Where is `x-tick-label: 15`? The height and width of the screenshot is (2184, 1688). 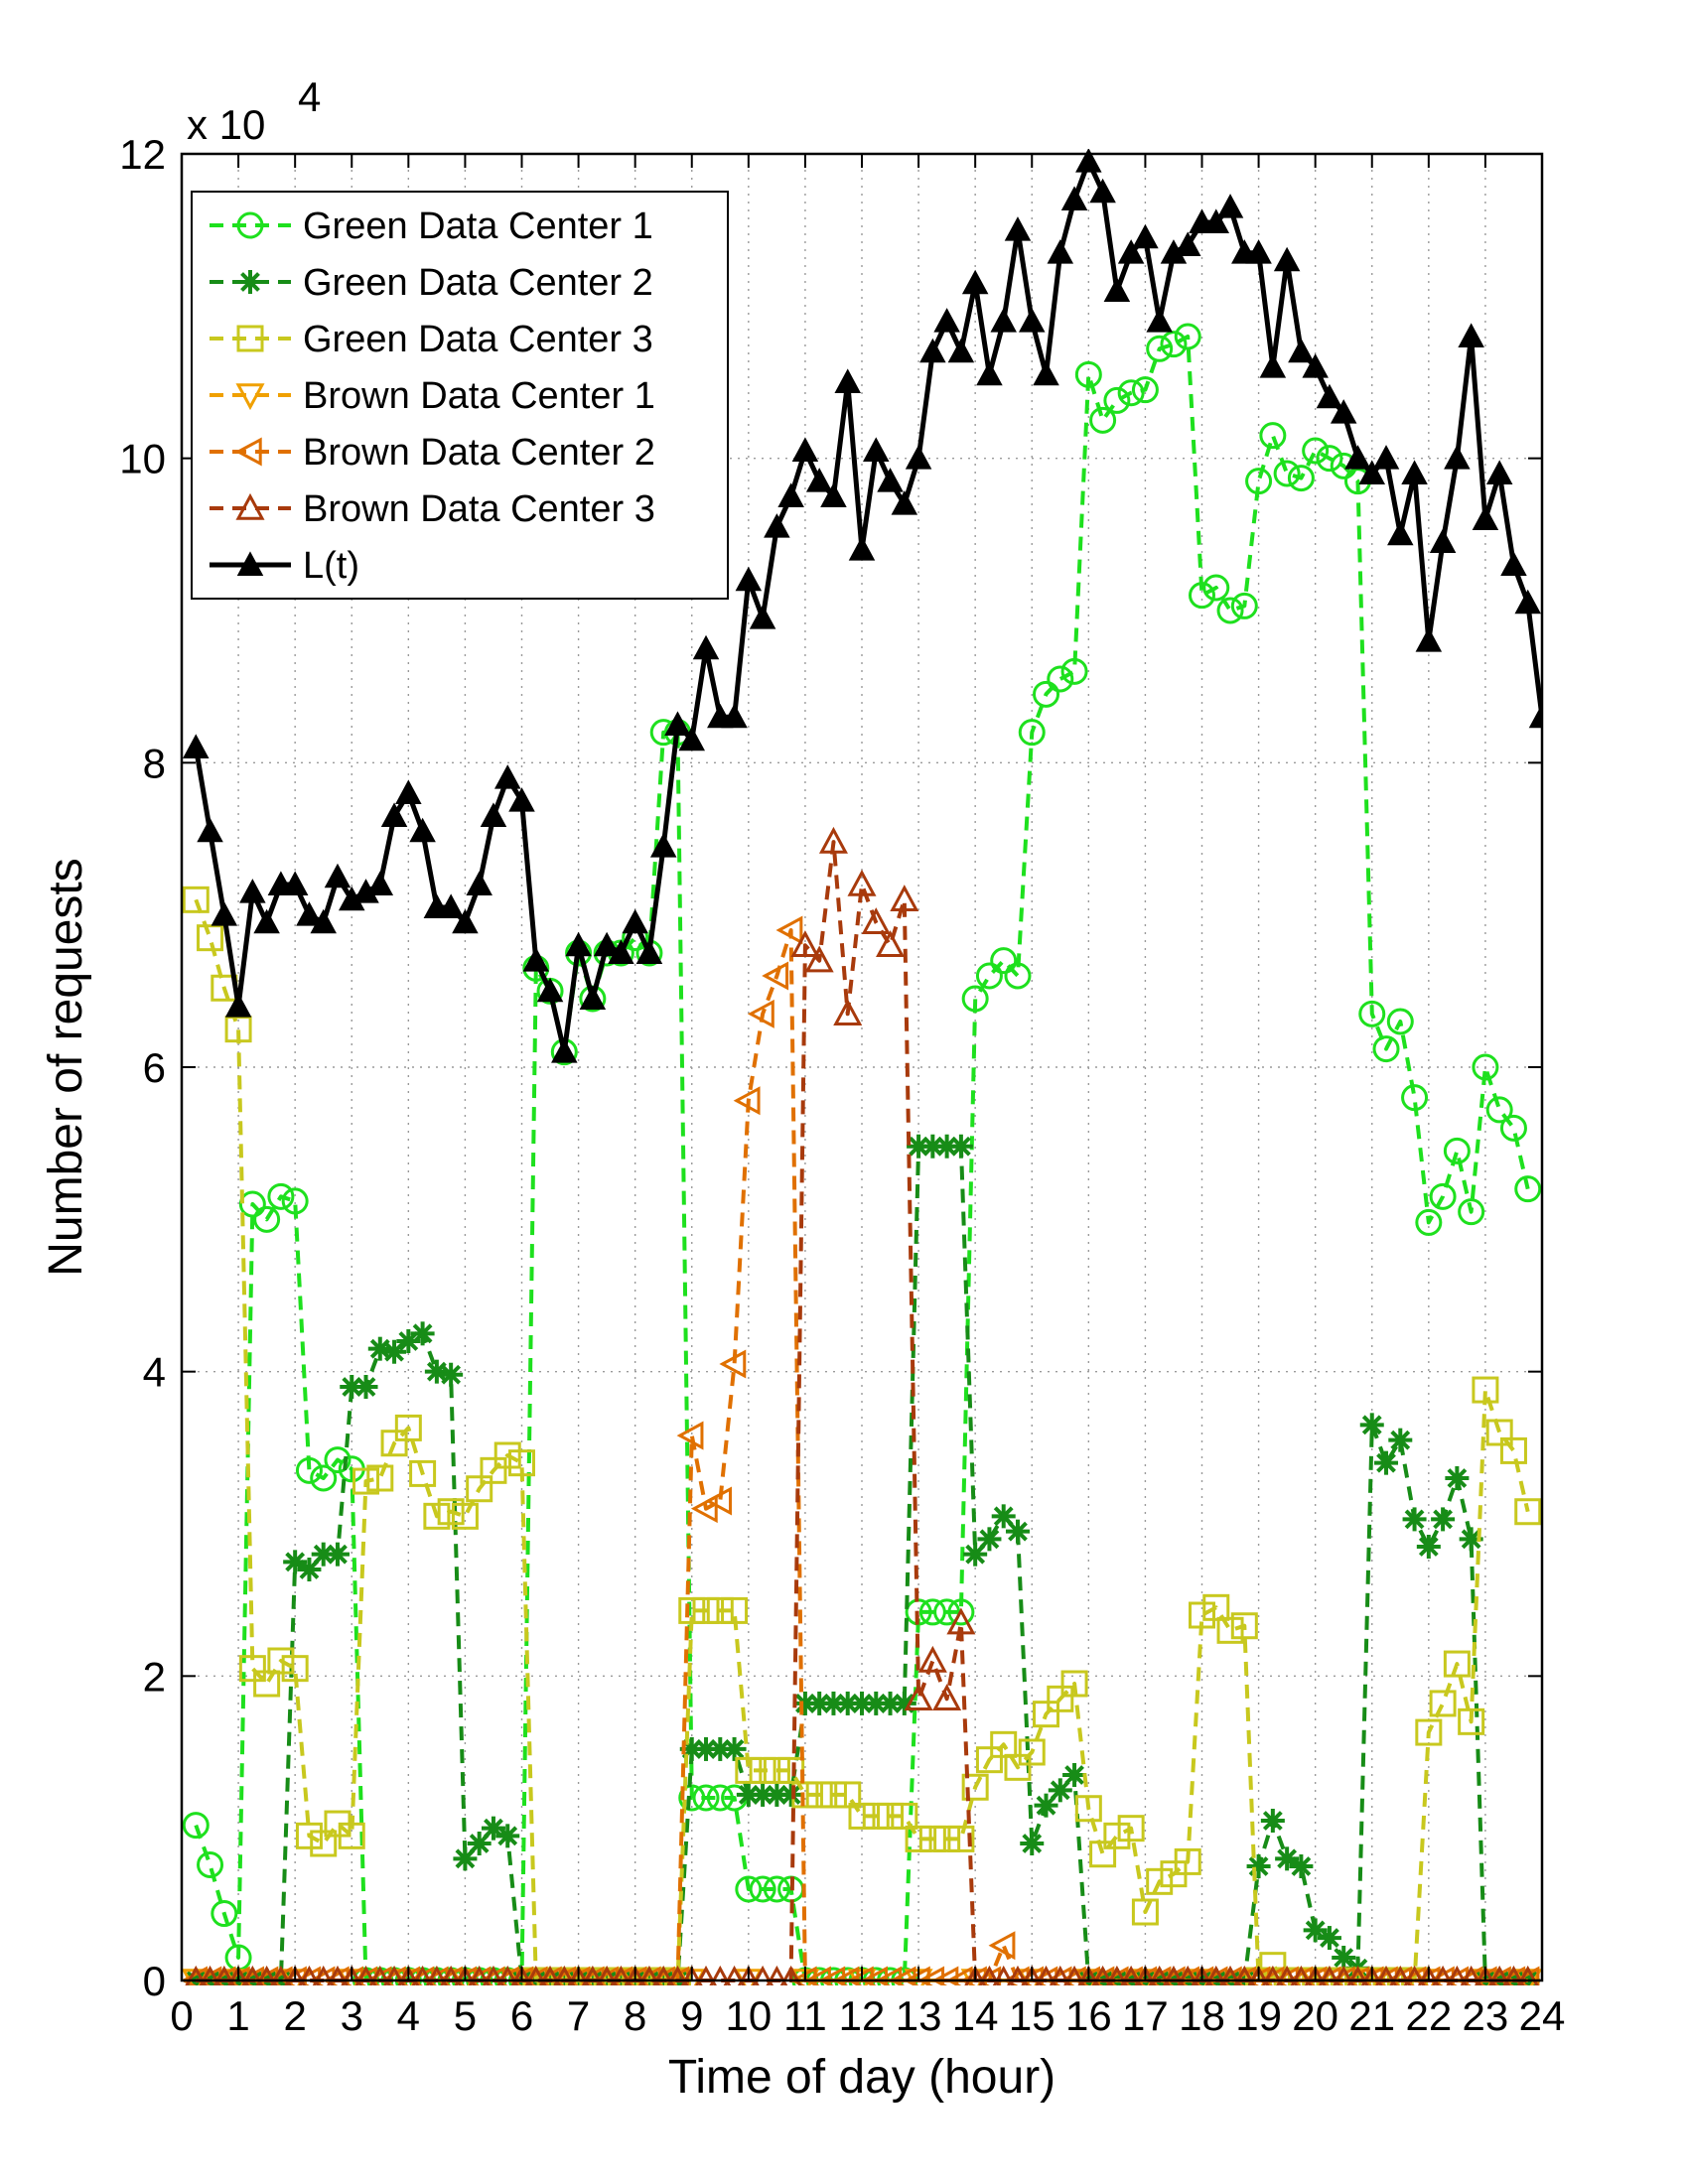 x-tick-label: 15 is located at coordinates (1032, 2015).